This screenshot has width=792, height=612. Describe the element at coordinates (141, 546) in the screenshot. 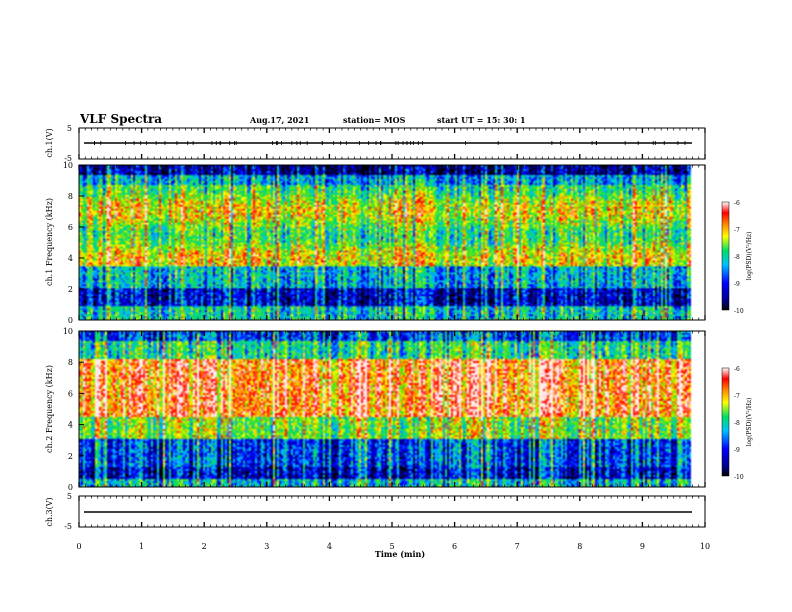

I see `xtick-label: 1` at that location.